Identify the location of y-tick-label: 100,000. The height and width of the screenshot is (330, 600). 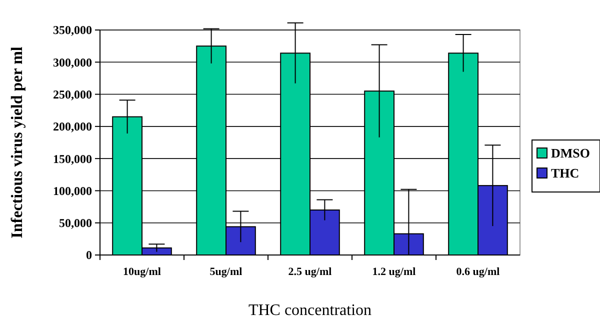
(72, 191).